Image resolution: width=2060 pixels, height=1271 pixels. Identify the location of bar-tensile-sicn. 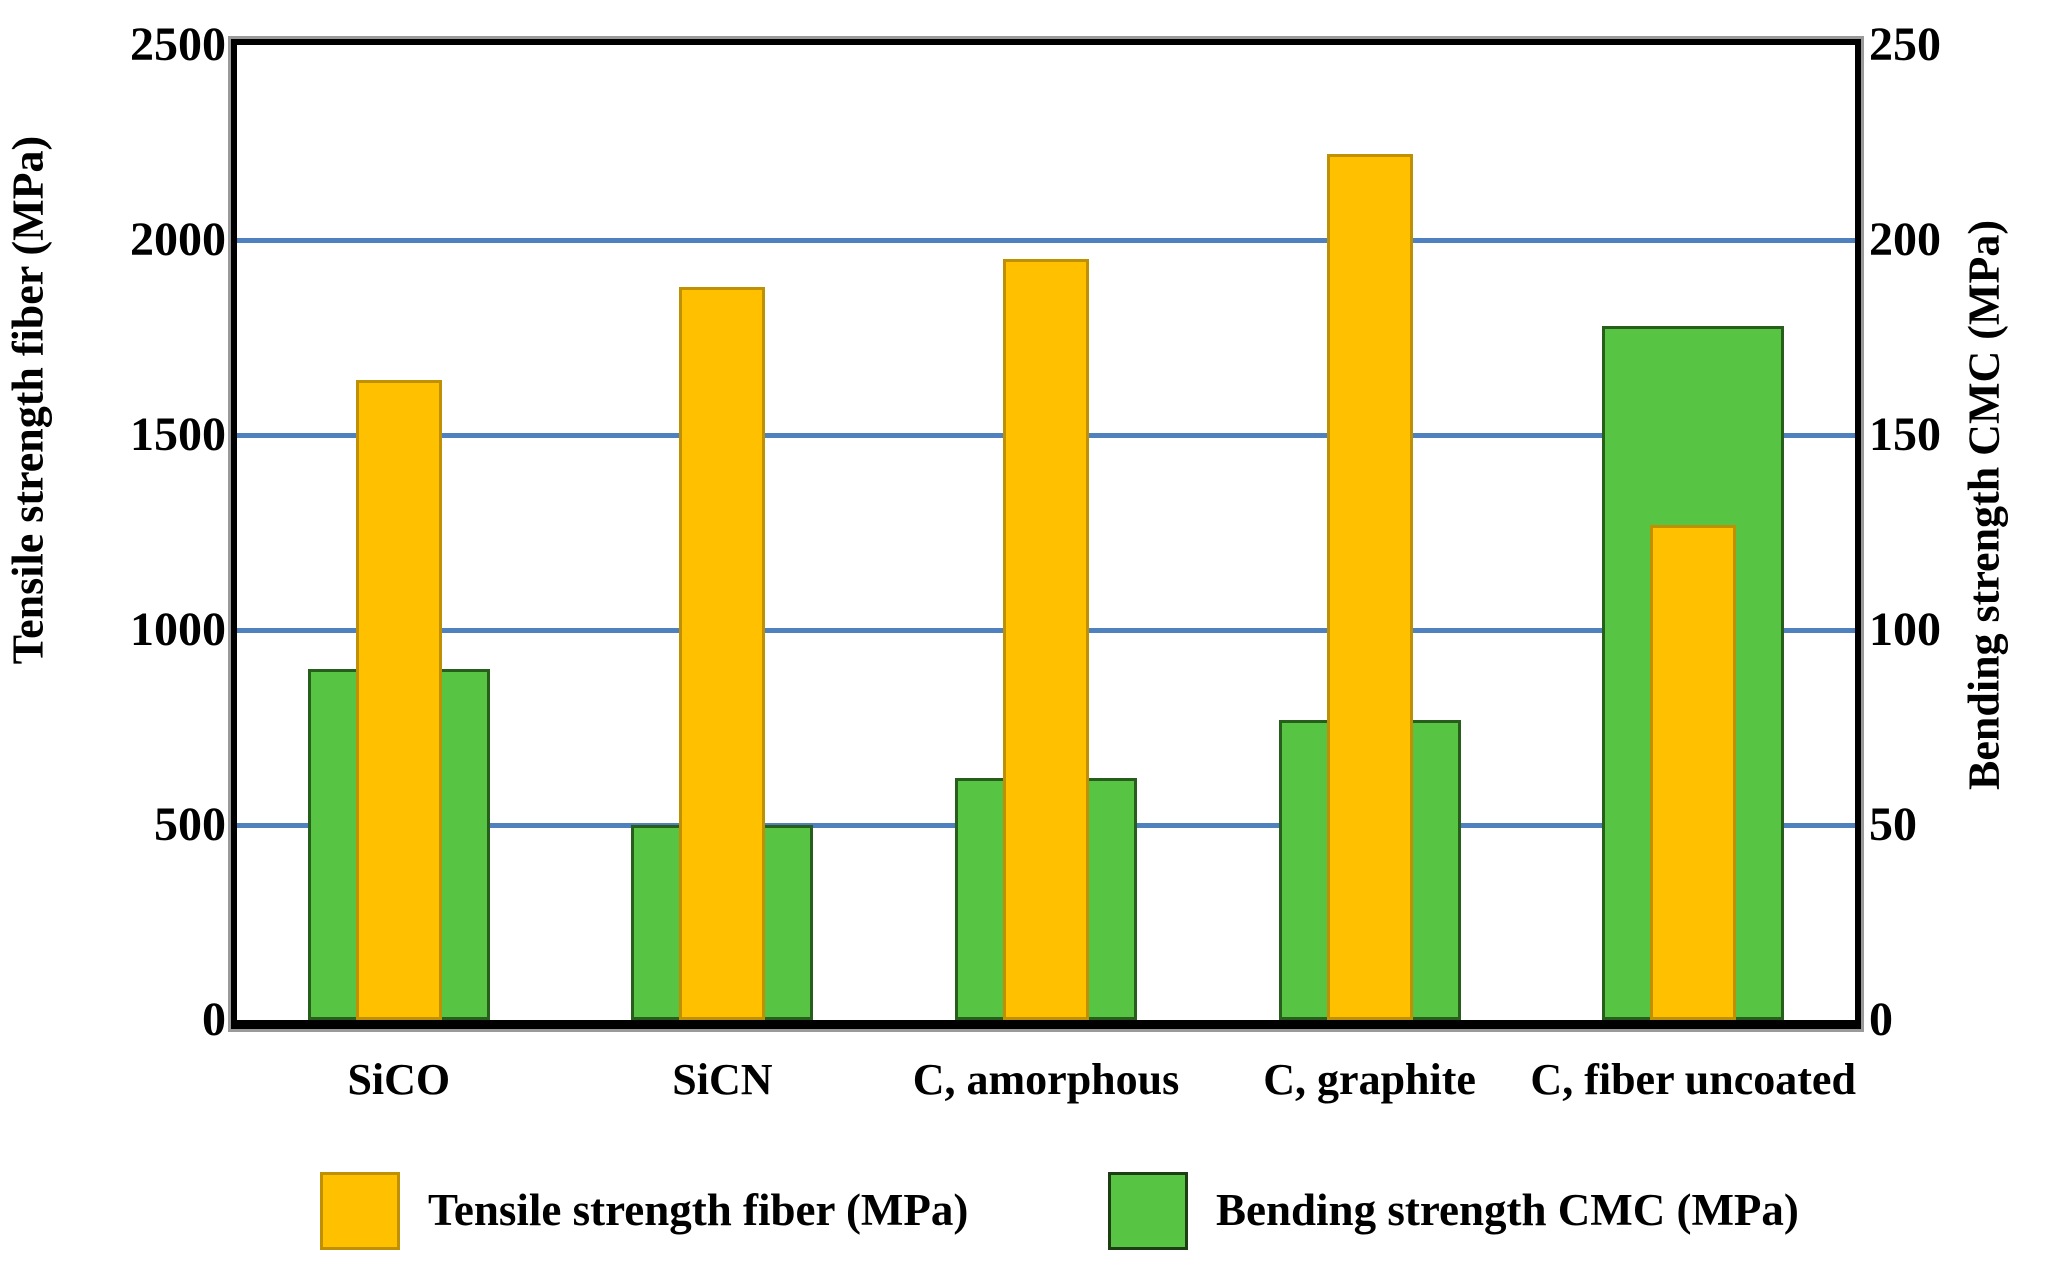
(722, 653).